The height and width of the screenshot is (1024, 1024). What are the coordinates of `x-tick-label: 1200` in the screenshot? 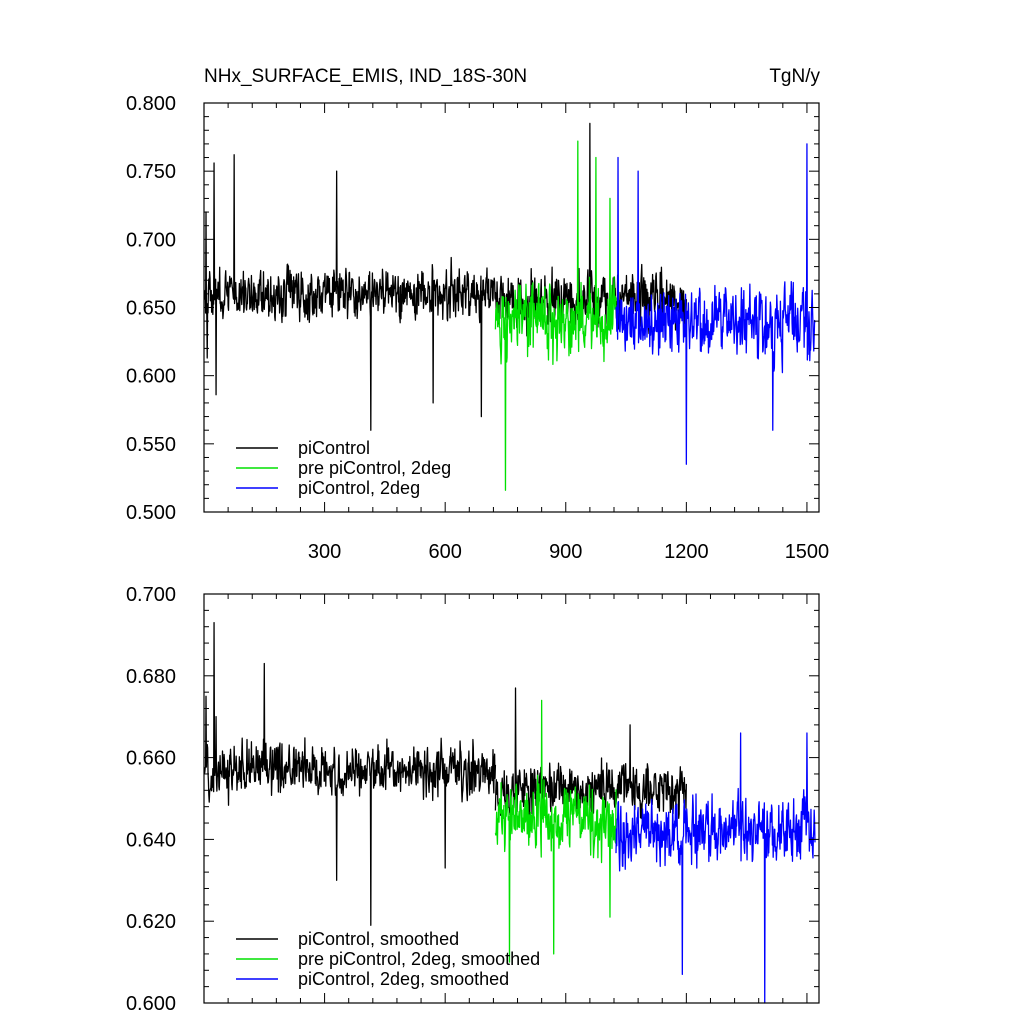 It's located at (686, 552).